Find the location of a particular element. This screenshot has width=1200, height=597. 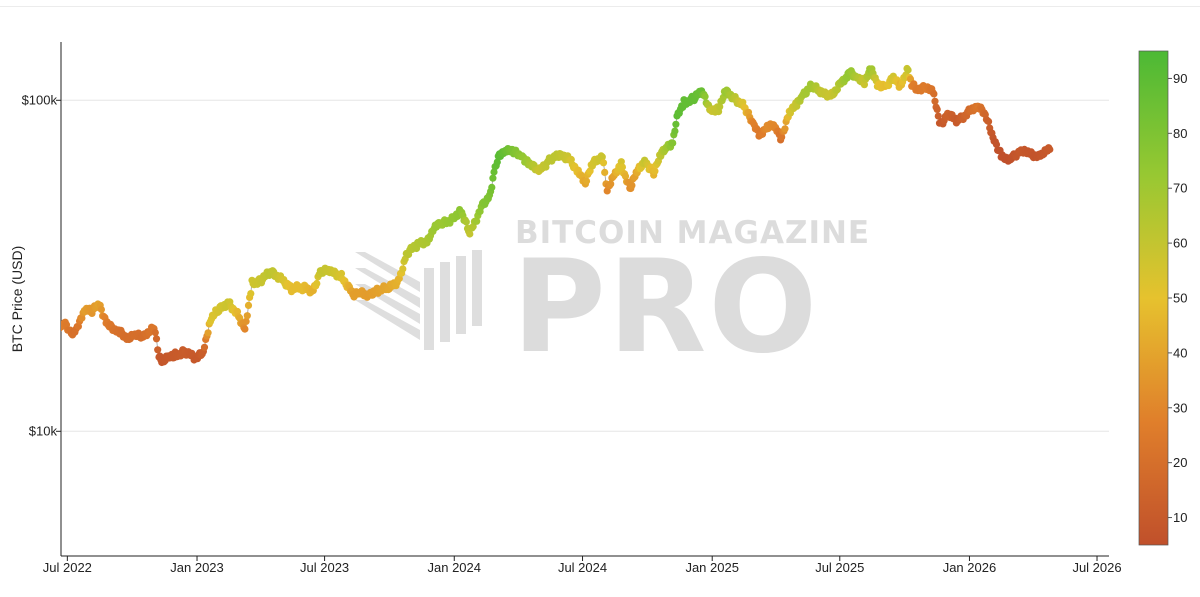

y-tick-label: $100k is located at coordinates (40, 99).